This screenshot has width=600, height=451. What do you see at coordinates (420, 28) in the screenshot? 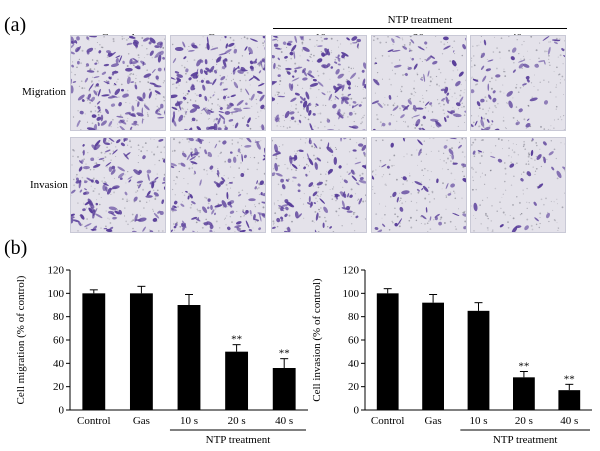
I see `ntp-treatment-bracket` at bounding box center [420, 28].